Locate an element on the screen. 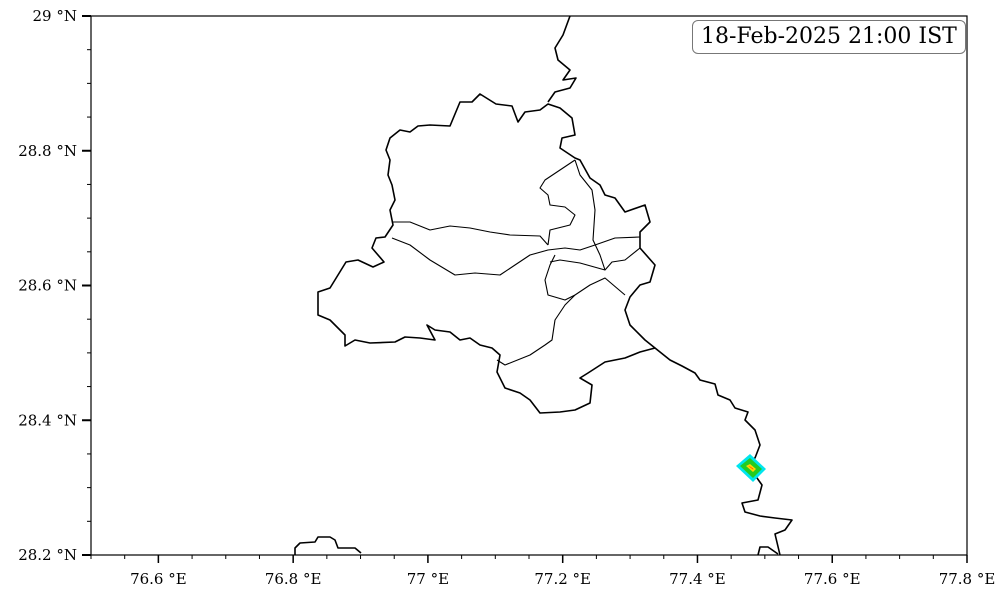 The width and height of the screenshot is (1008, 598). y-tick-label: 29 °N is located at coordinates (55, 16).